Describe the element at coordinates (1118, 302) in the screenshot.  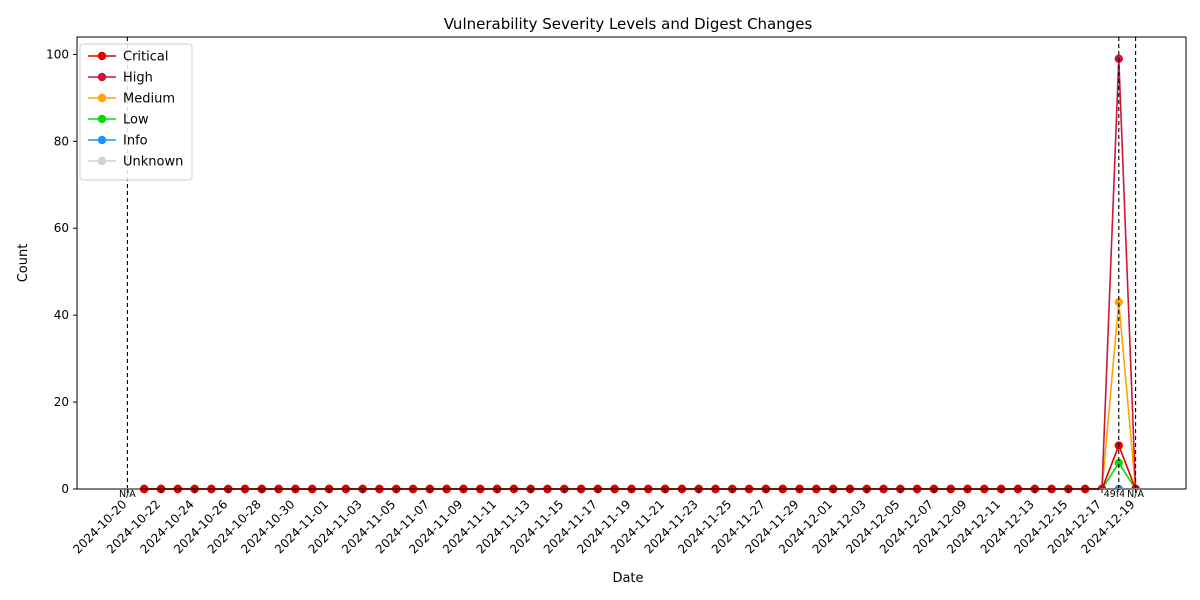
I see `data-point-medium` at that location.